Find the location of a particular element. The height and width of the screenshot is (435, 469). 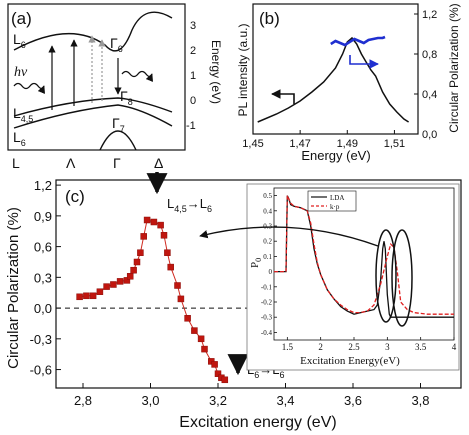

panel-b-frame is located at coordinates (335, 69).